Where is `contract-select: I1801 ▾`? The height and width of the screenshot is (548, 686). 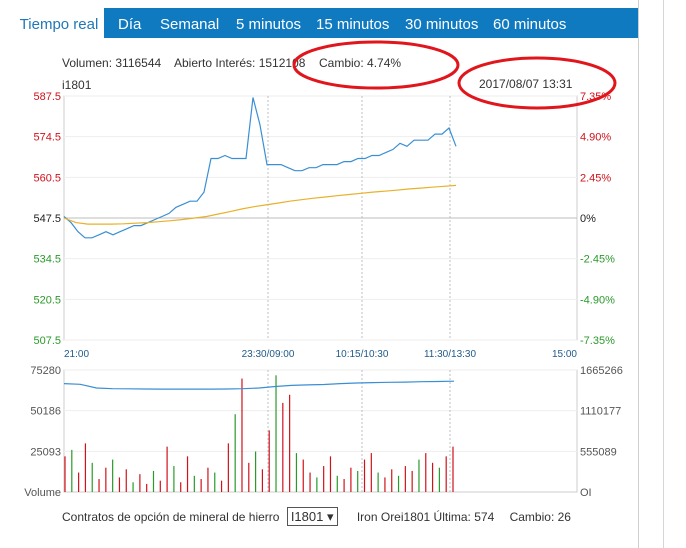
contract-select: I1801 ▾ is located at coordinates (312, 516).